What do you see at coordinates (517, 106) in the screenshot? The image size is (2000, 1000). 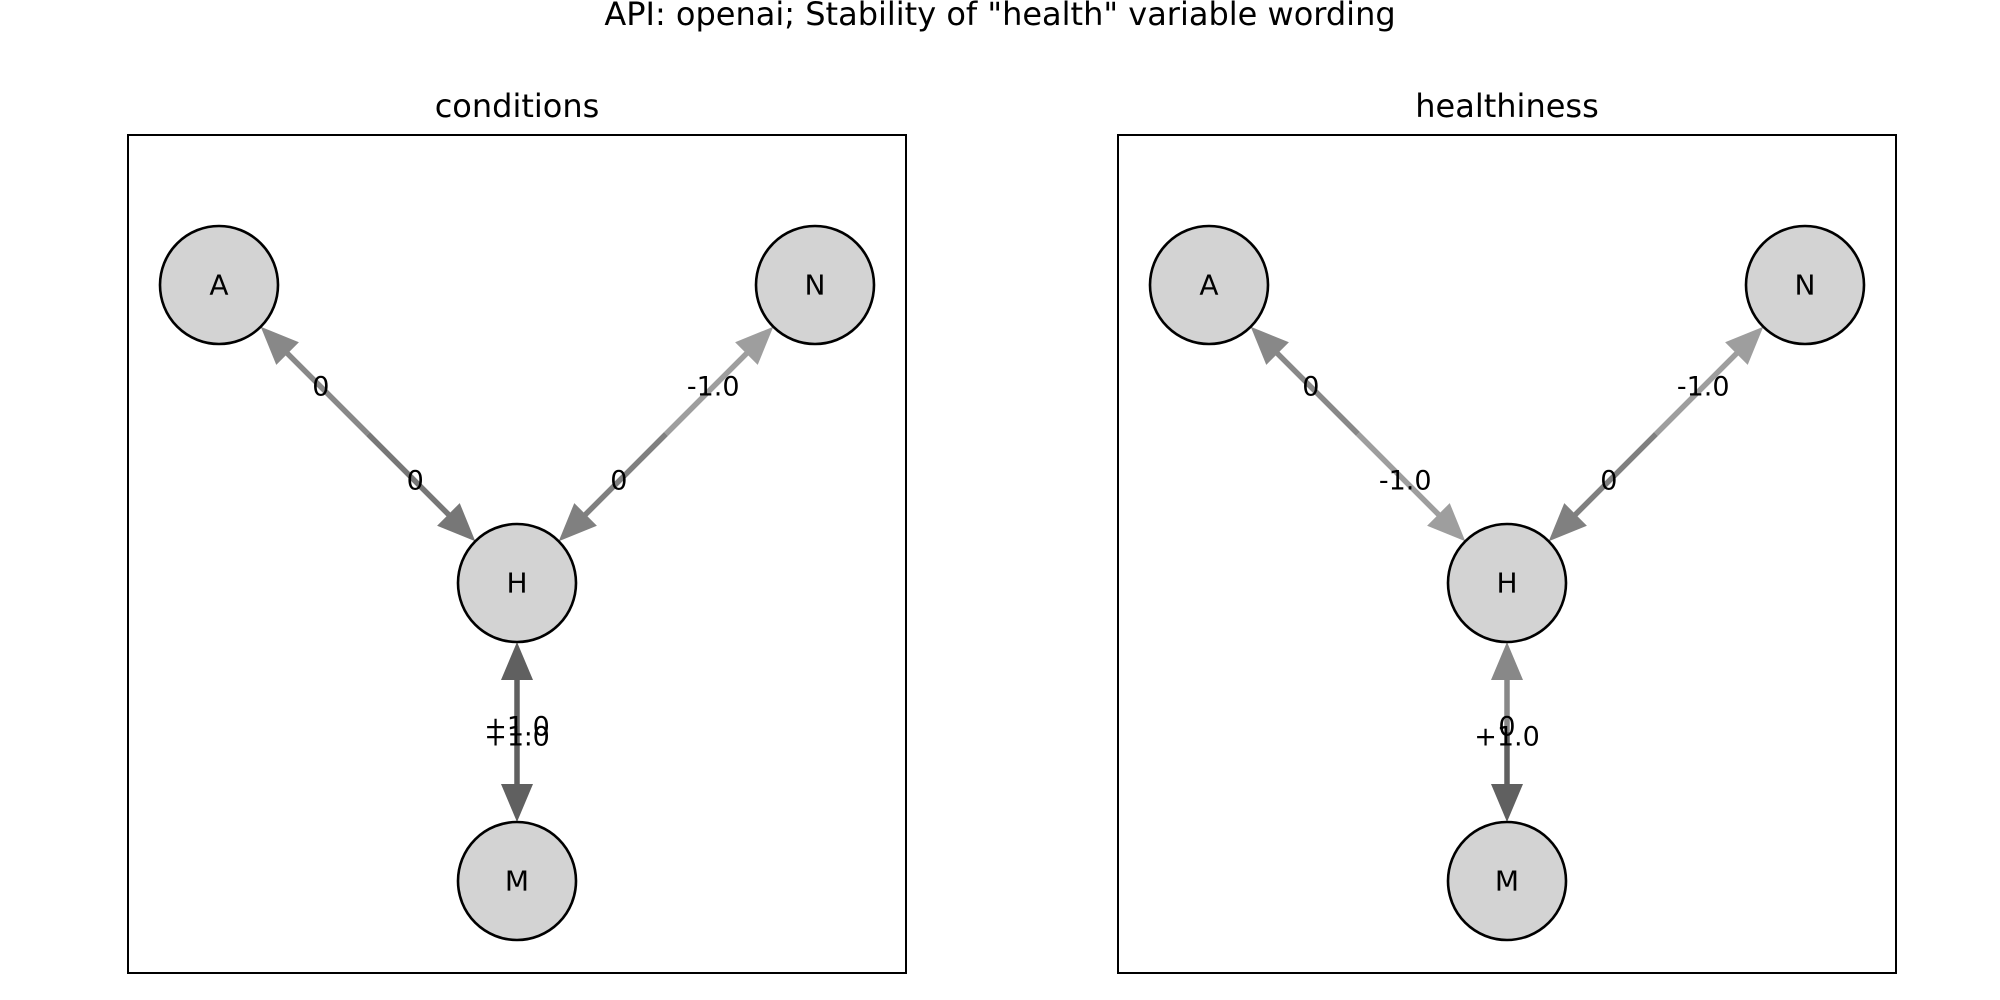 I see `panel-title: conditions` at bounding box center [517, 106].